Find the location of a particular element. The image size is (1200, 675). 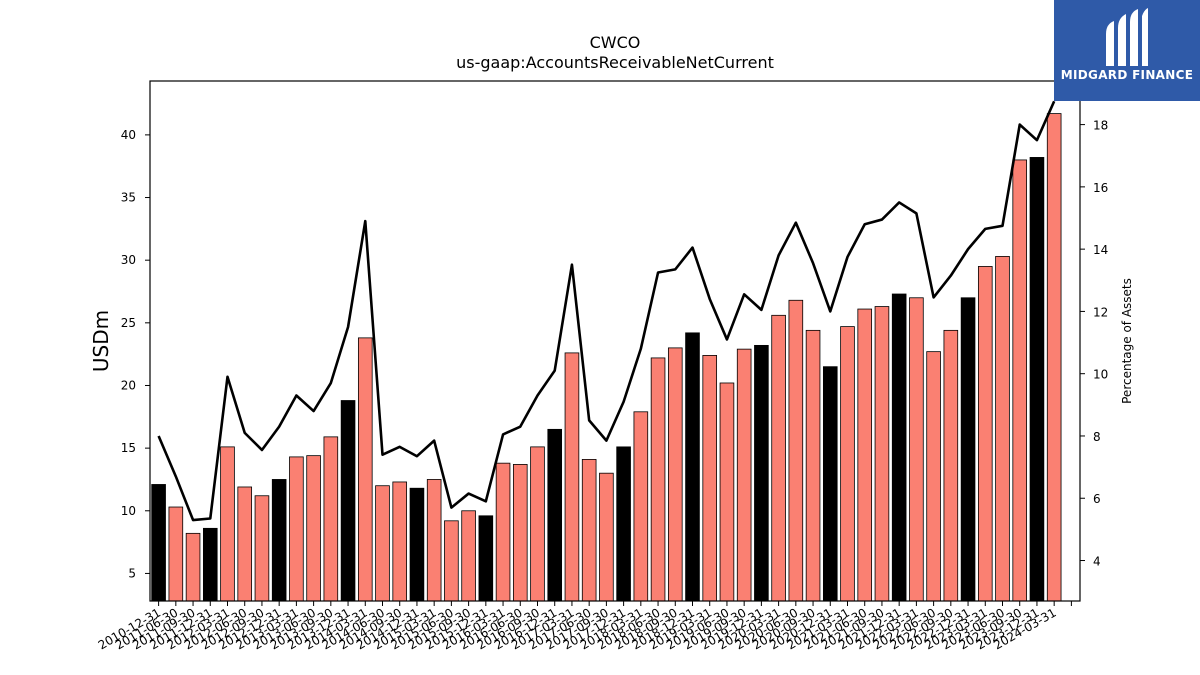

y-tick-label: 5 is located at coordinates (132, 573).